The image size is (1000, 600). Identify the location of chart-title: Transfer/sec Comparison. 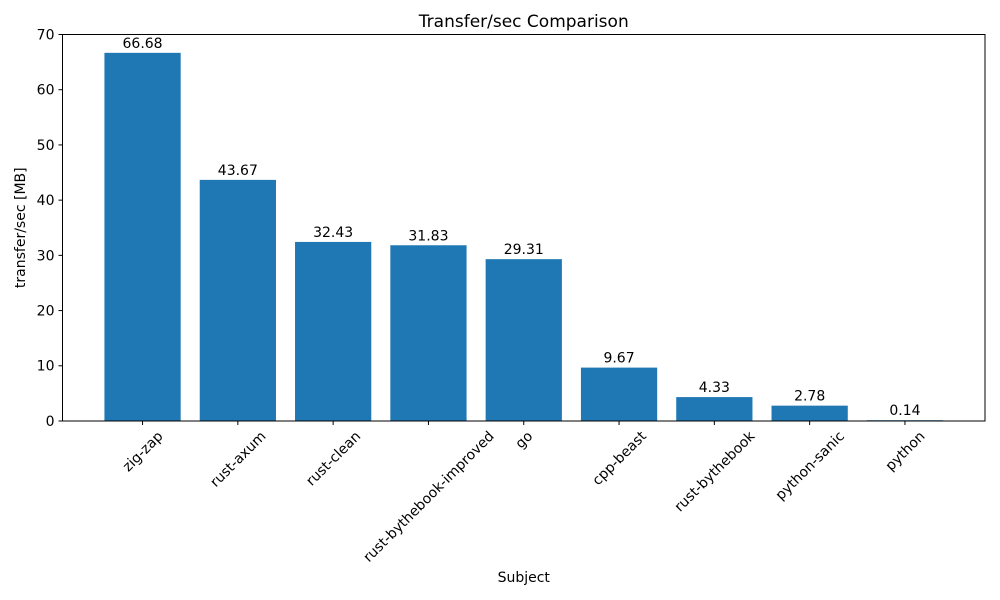
(523, 22).